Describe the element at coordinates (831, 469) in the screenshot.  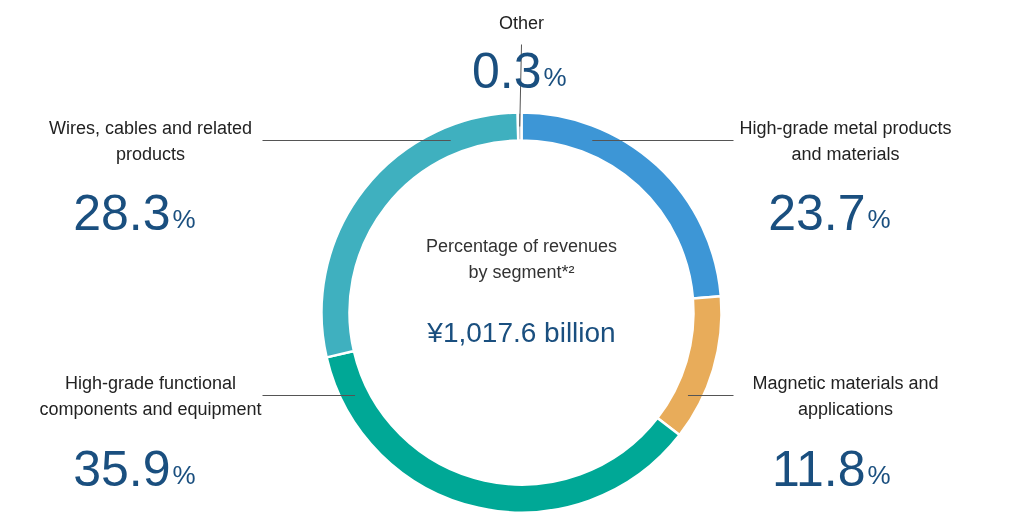
I see `data-label: 11.8%` at that location.